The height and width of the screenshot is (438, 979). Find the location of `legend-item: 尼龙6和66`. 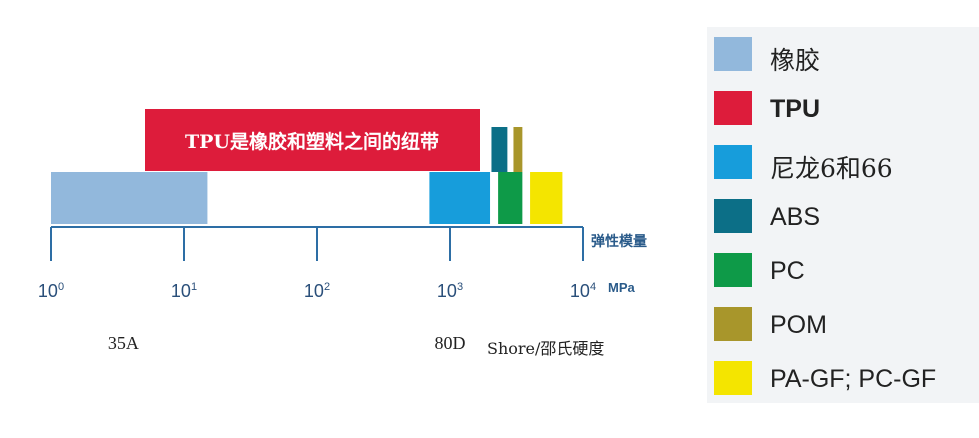

legend-item: 尼龙6和66 is located at coordinates (846, 165).